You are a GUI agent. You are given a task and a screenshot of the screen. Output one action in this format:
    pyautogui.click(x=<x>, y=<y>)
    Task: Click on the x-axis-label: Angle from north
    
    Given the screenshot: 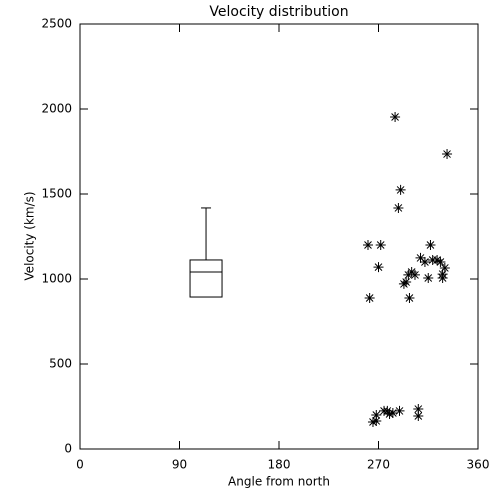 What is the action you would take?
    pyautogui.click(x=279, y=482)
    